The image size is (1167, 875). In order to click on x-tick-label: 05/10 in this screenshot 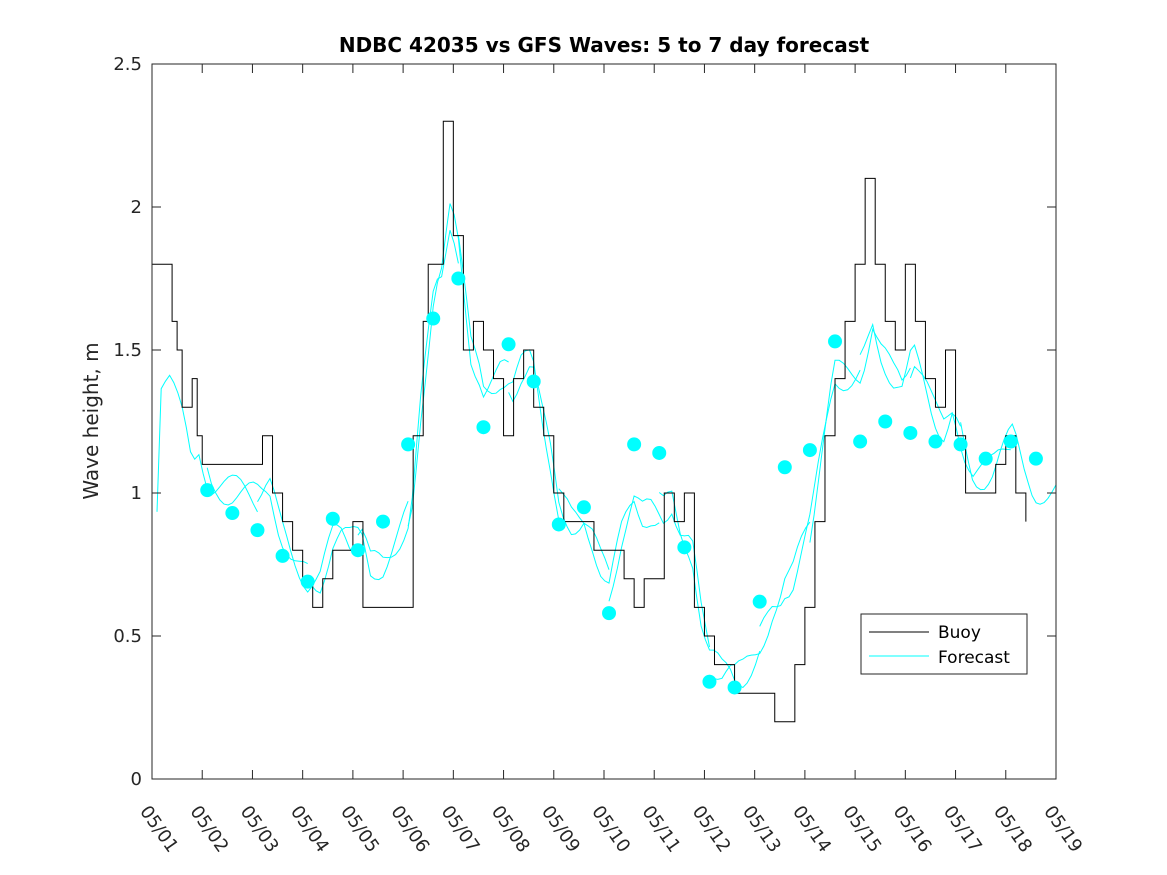, I will do `click(610, 829)`.